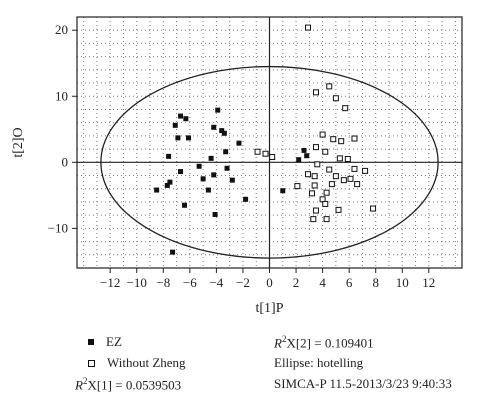 The width and height of the screenshot is (500, 409). Describe the element at coordinates (91, 342) in the screenshot. I see `filled-square-icon` at that location.